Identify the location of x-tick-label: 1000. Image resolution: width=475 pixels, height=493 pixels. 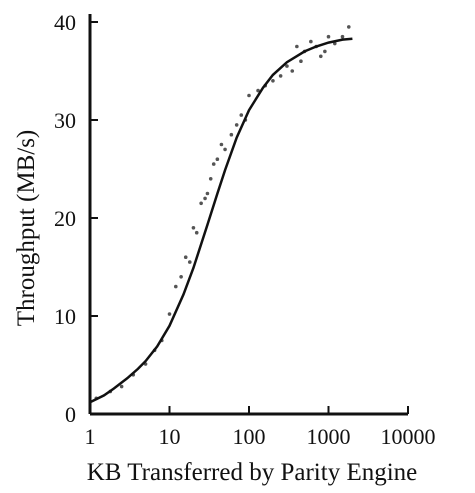
(329, 436).